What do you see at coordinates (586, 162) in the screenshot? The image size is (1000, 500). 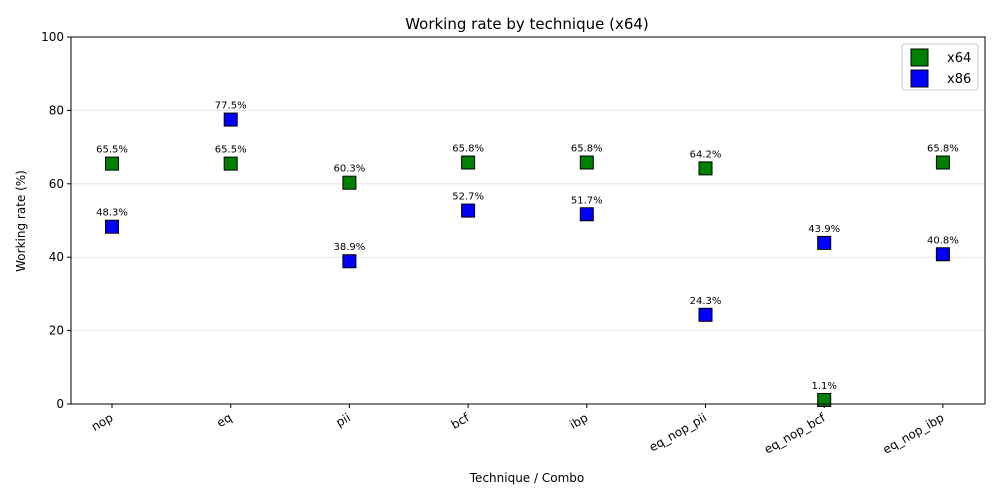 I see `marker-x64-ibp` at bounding box center [586, 162].